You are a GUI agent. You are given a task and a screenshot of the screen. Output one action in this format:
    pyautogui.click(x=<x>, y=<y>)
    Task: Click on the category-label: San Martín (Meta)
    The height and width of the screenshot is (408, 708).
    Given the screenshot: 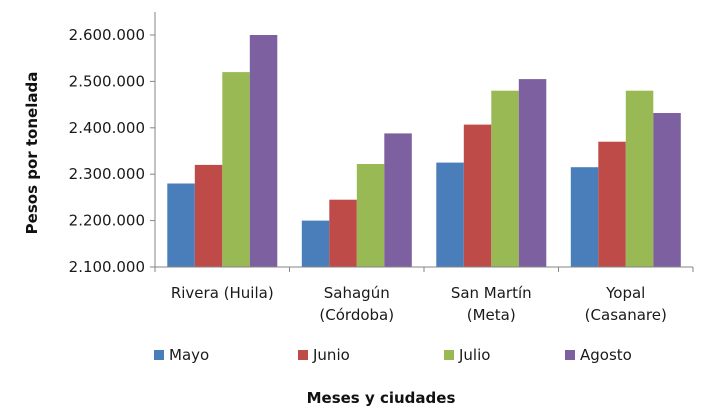 What is the action you would take?
    pyautogui.click(x=491, y=304)
    